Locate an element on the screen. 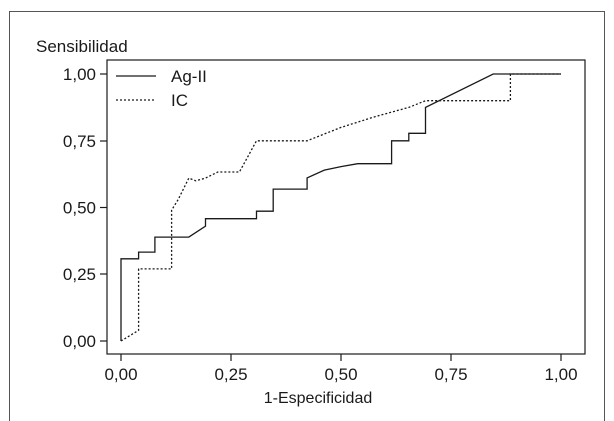 The image size is (614, 421). y-tick: 0,25 is located at coordinates (85, 274).